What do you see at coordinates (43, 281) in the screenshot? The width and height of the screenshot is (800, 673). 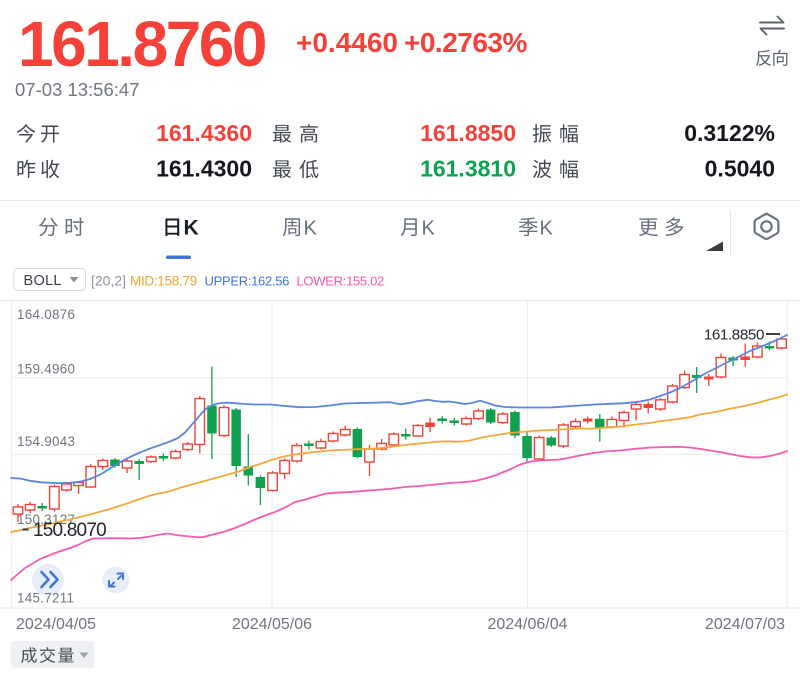 I see `svg-text: BOLL` at bounding box center [43, 281].